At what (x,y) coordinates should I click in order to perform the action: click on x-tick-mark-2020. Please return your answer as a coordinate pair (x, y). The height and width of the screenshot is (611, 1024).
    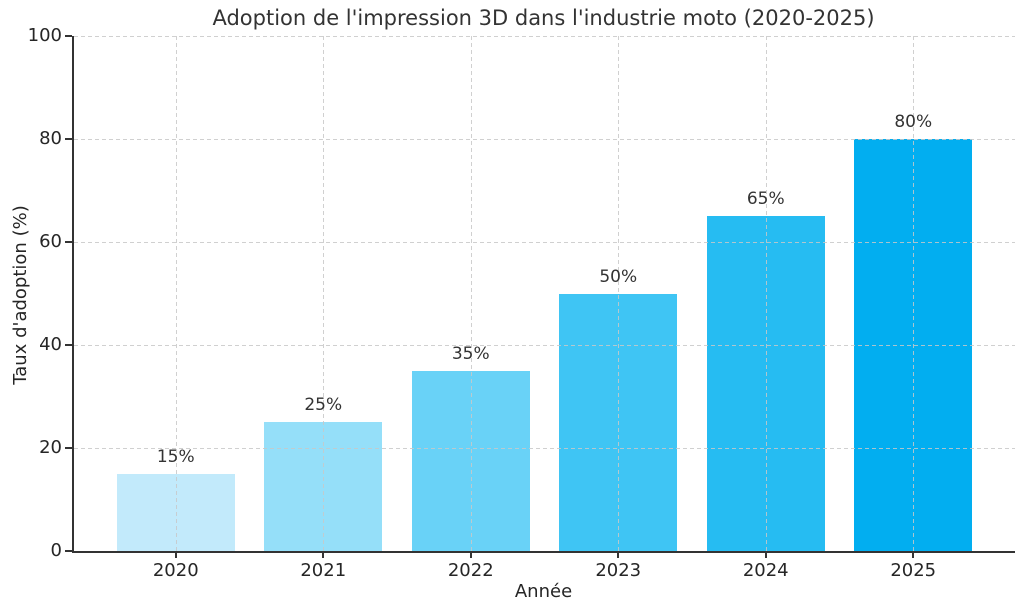
    Looking at the image, I should click on (175, 555).